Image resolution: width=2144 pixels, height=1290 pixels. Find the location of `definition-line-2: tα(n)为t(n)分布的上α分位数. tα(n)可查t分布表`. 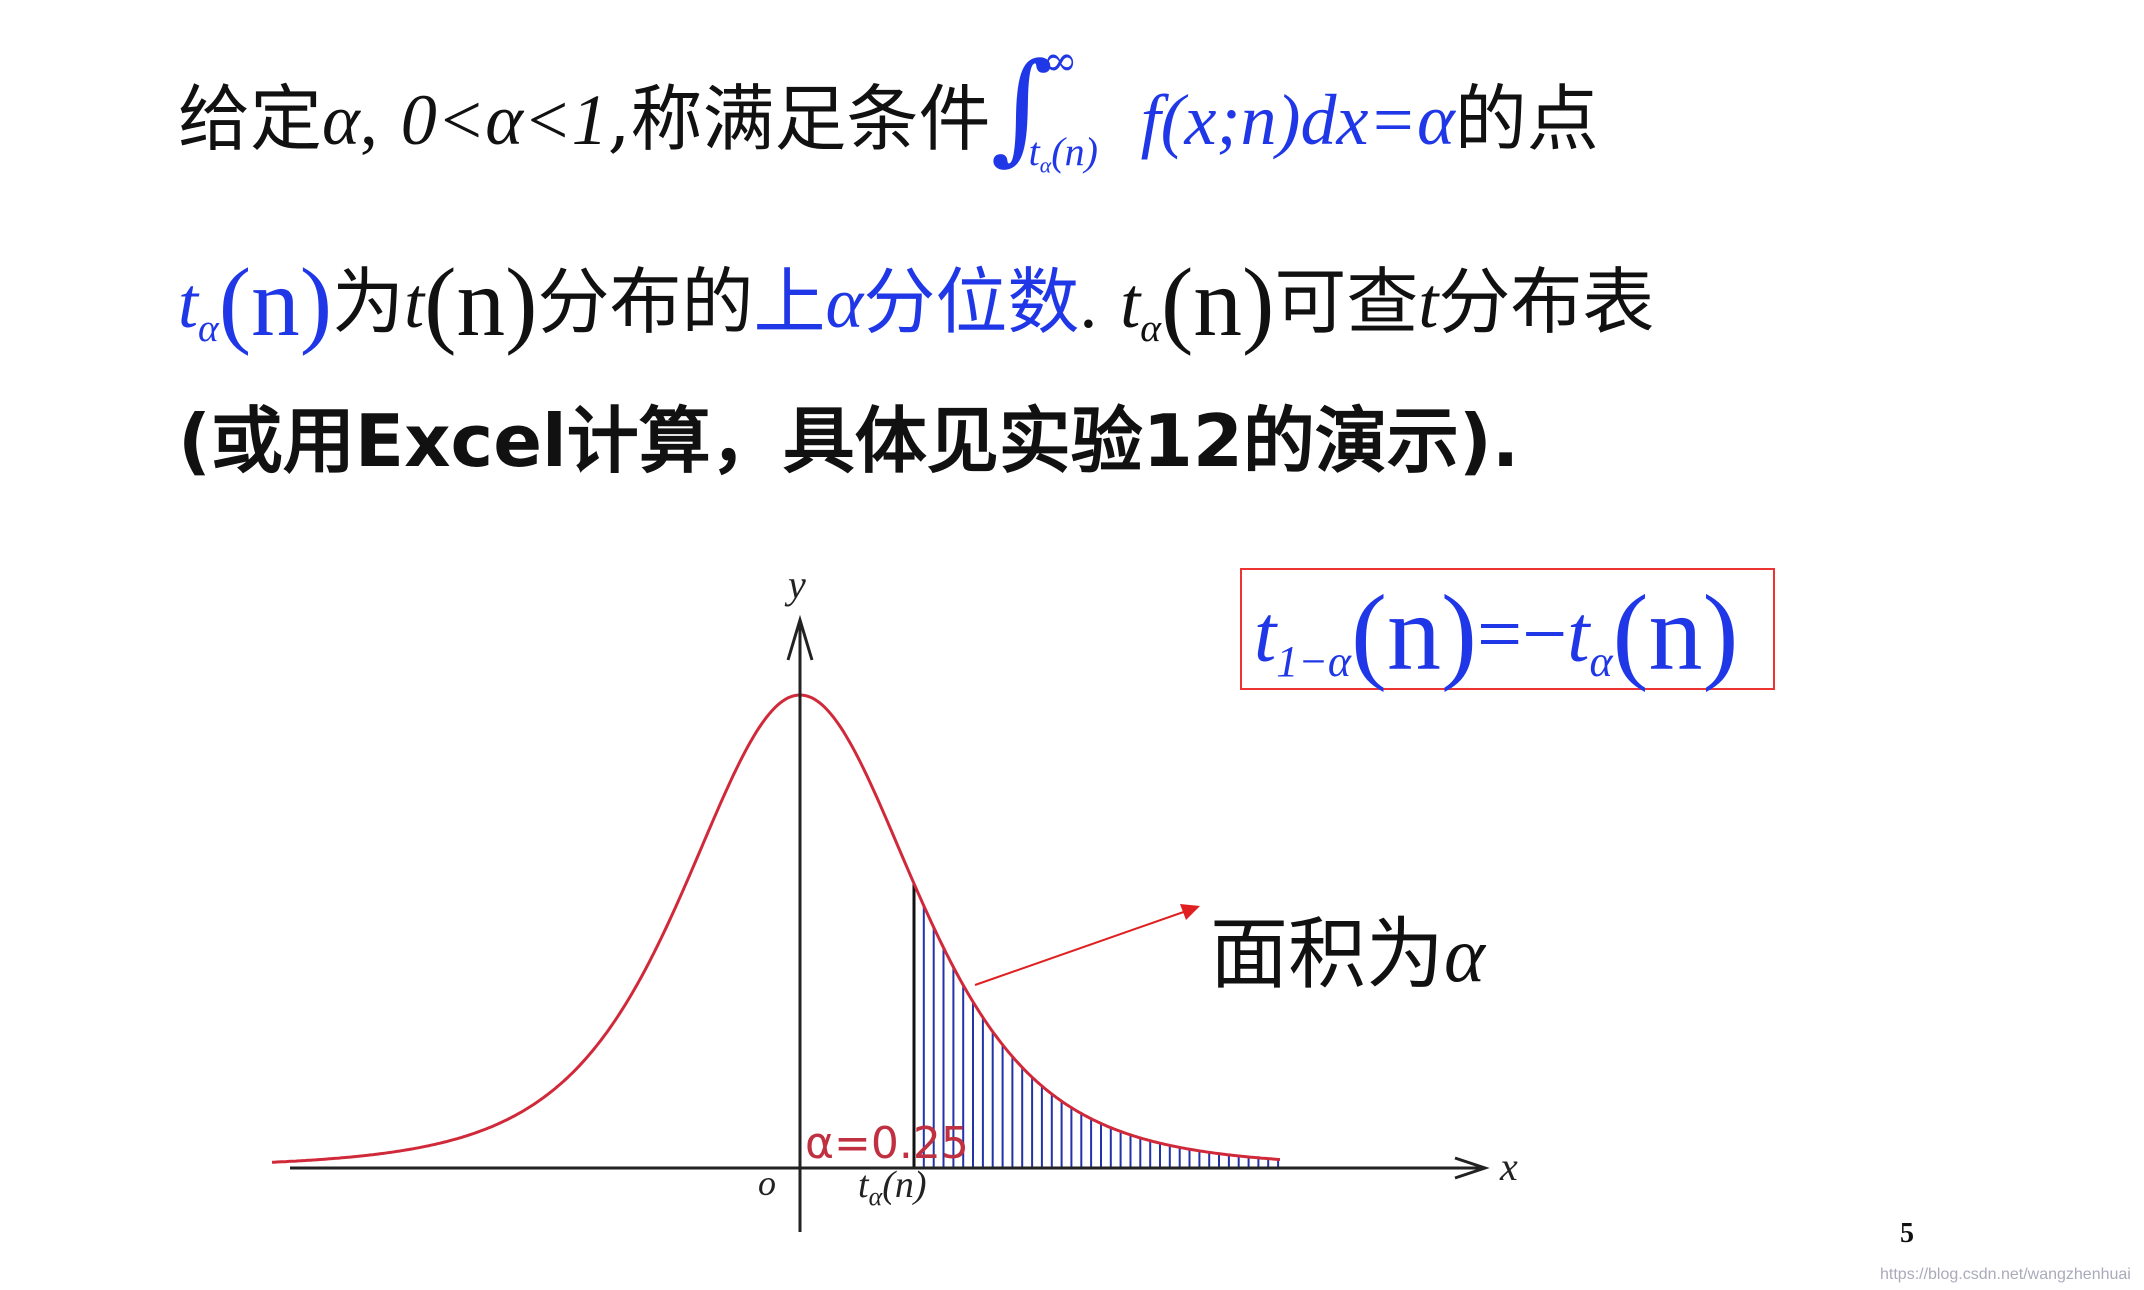

definition-line-2: tα(n)为t(n)分布的上α分位数. tα(n)可查t分布表 is located at coordinates (916, 303).